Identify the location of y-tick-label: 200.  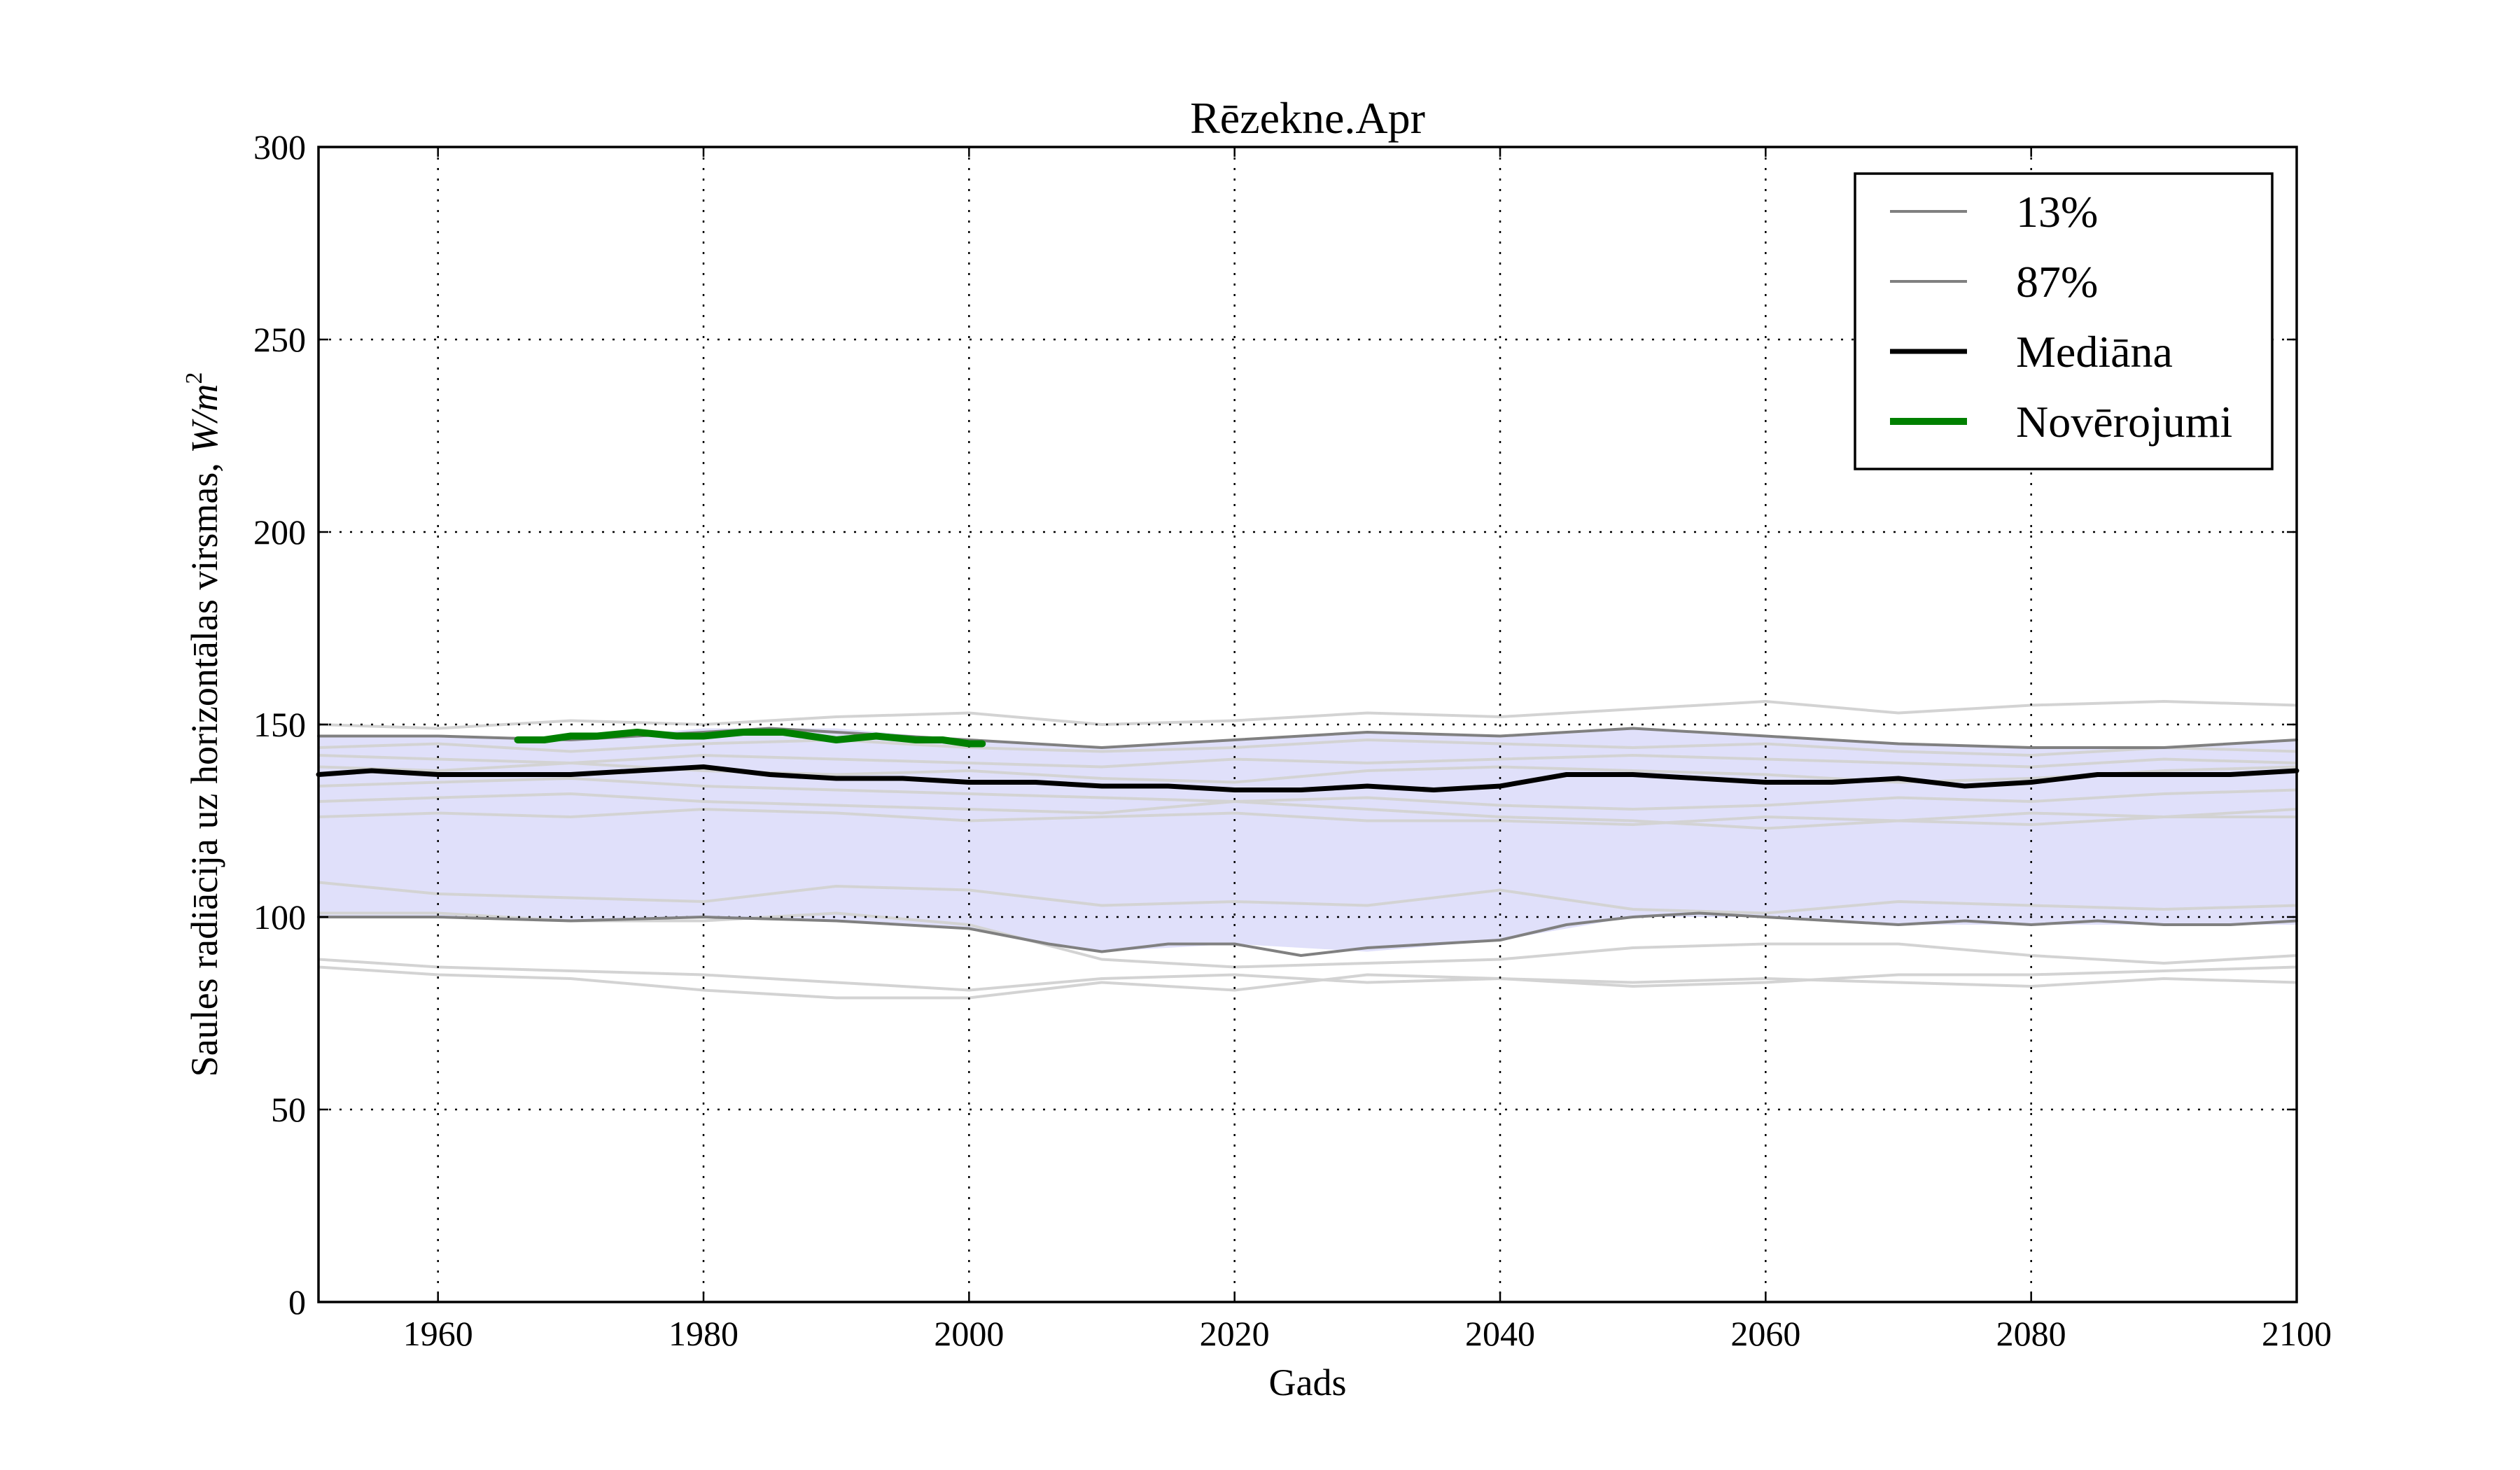
(279, 532).